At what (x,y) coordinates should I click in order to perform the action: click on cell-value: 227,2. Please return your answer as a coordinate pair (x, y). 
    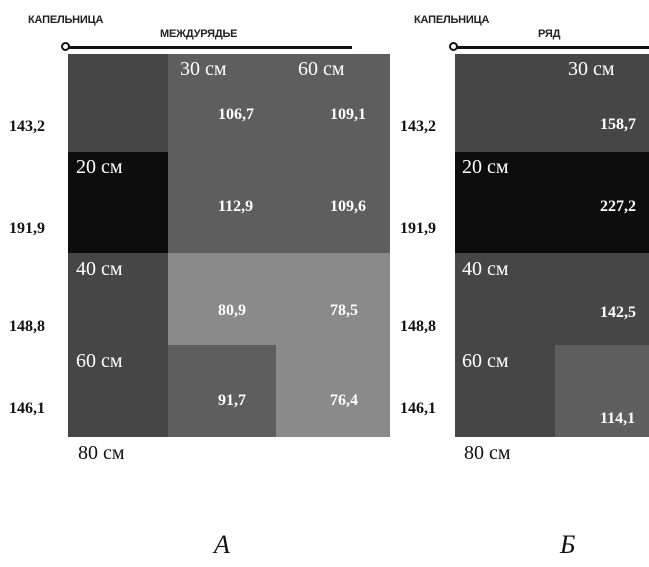
    Looking at the image, I should click on (618, 206).